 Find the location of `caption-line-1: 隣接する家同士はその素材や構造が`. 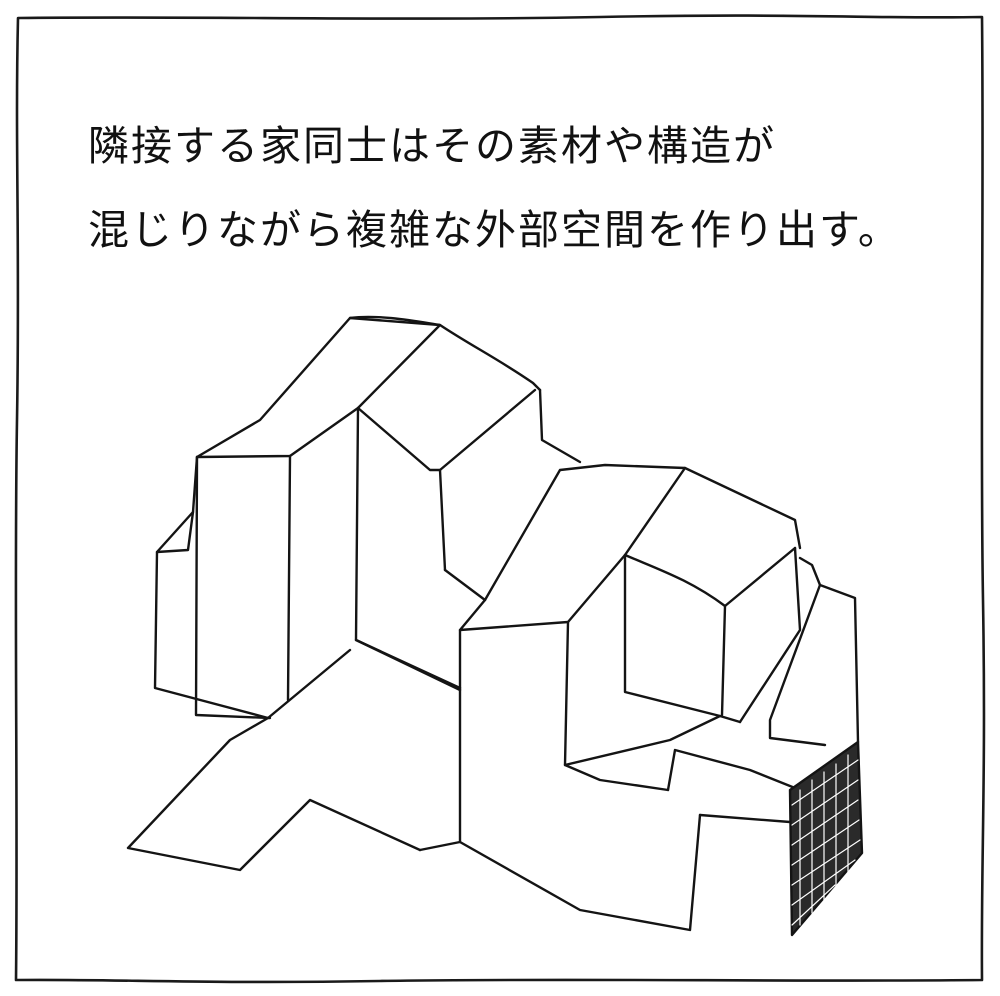

caption-line-1: 隣接する家同士はその素材や構造が is located at coordinates (432, 146).